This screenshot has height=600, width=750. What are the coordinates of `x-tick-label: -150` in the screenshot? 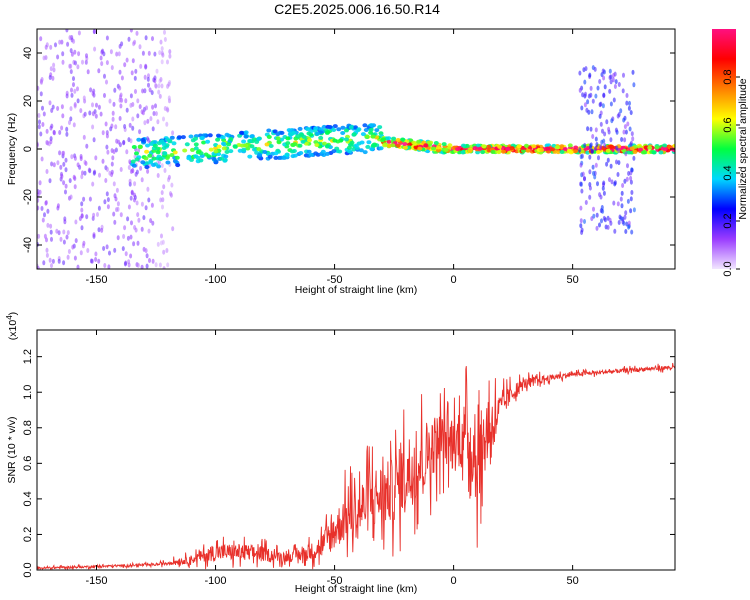 It's located at (96, 280).